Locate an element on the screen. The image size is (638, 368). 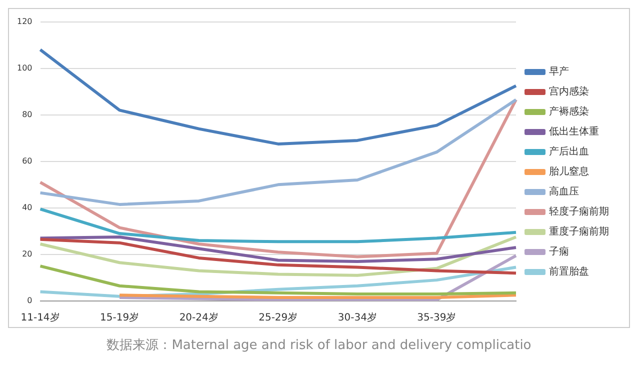
y-tick-label: 20 is located at coordinates (27, 254).